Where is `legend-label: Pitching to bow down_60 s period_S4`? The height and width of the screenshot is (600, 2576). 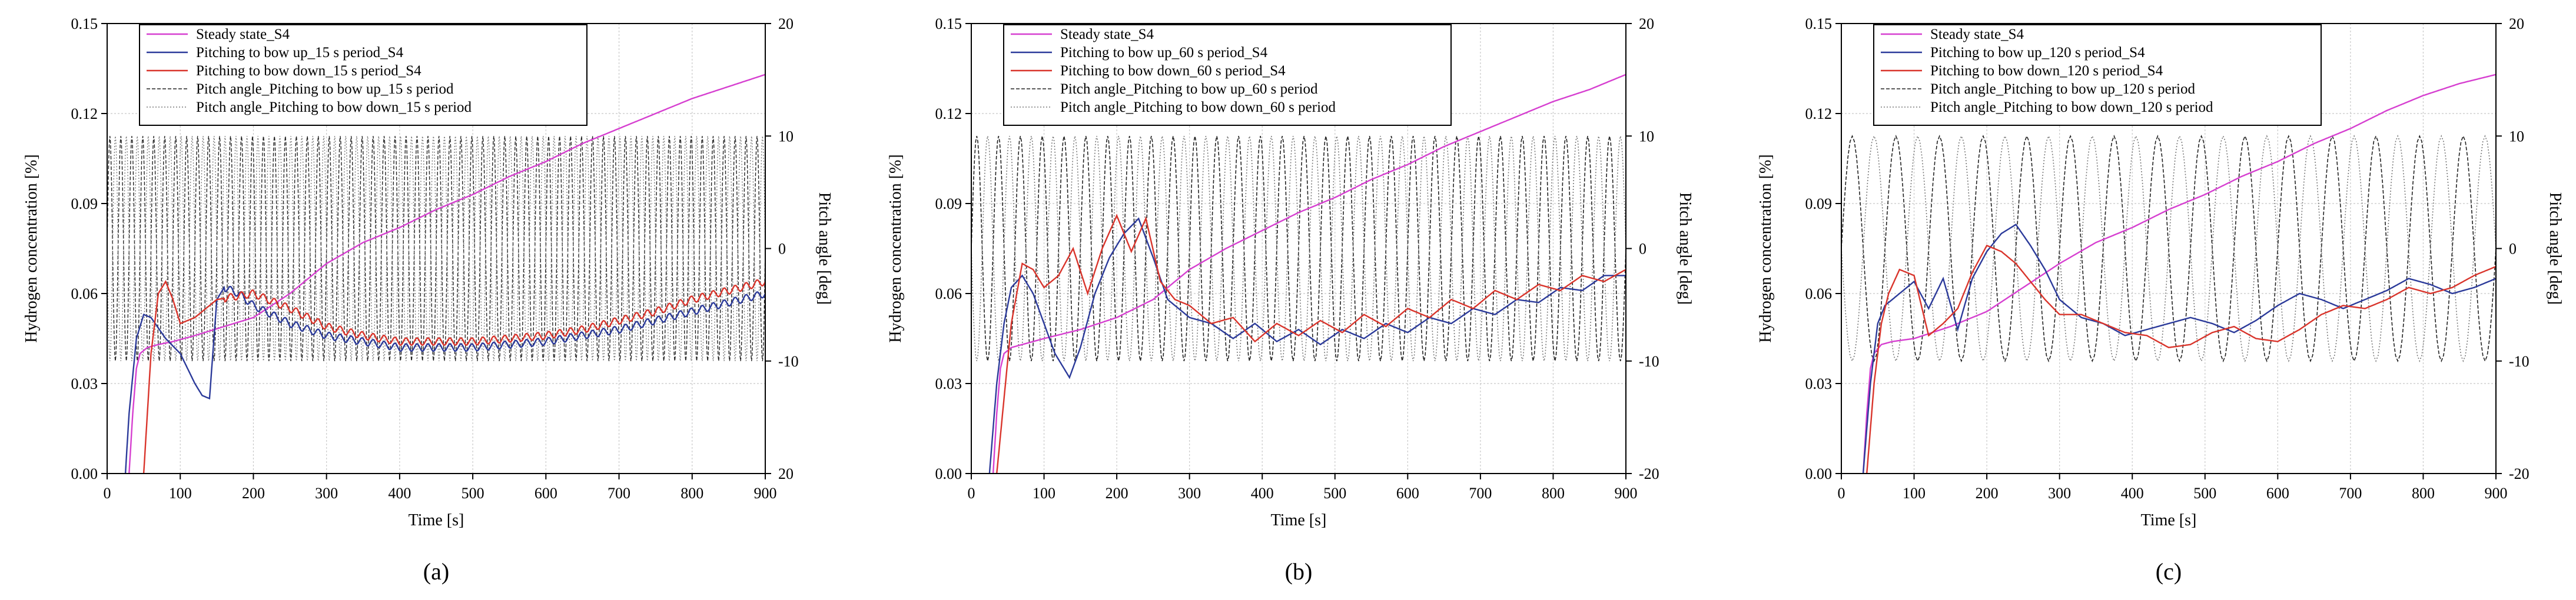
legend-label: Pitching to bow down_60 s period_S4 is located at coordinates (1173, 71).